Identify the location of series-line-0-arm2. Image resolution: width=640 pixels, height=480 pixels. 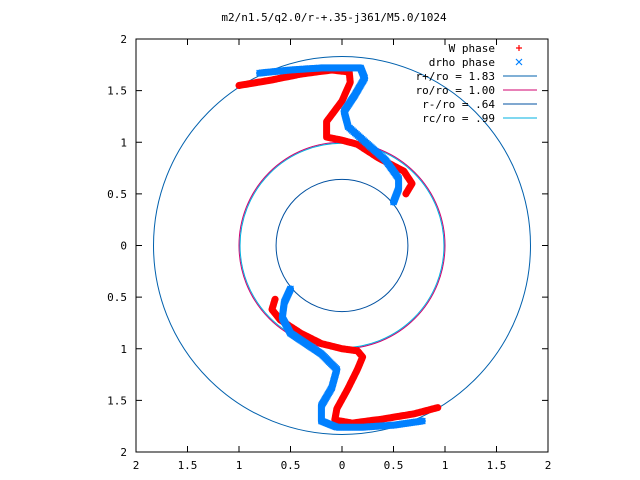
(355, 361).